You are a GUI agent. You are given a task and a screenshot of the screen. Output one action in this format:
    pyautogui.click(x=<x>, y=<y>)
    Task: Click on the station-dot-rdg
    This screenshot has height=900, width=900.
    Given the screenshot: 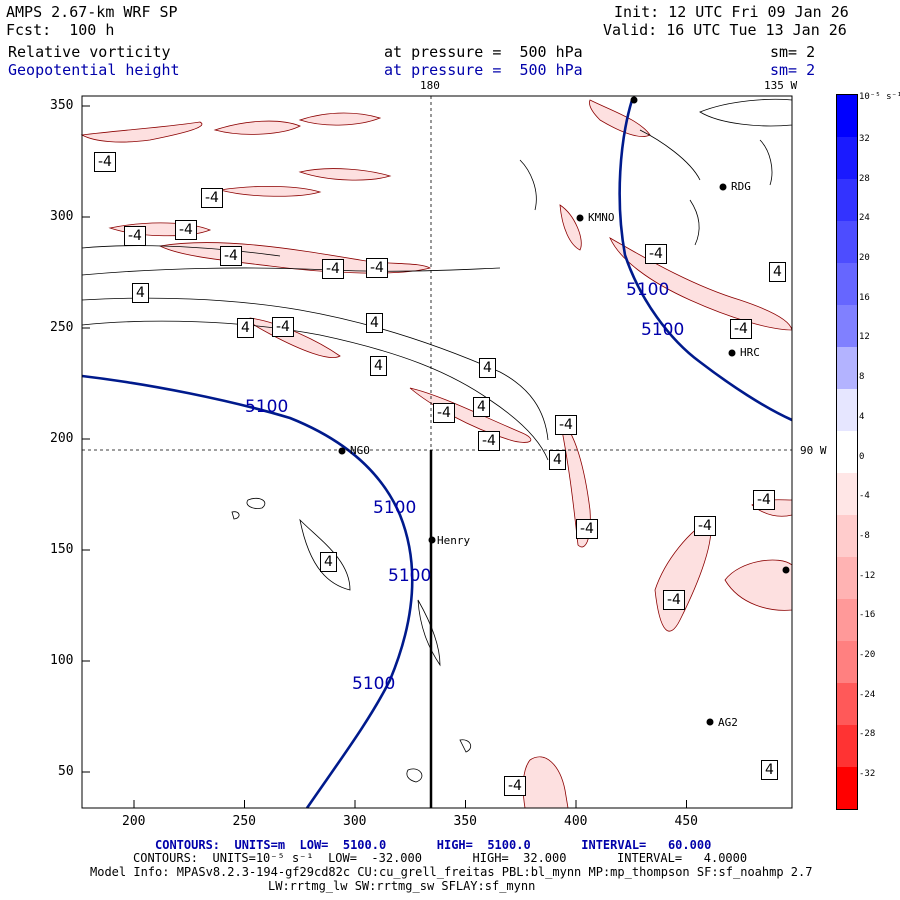 What is the action you would take?
    pyautogui.click(x=723, y=187)
    